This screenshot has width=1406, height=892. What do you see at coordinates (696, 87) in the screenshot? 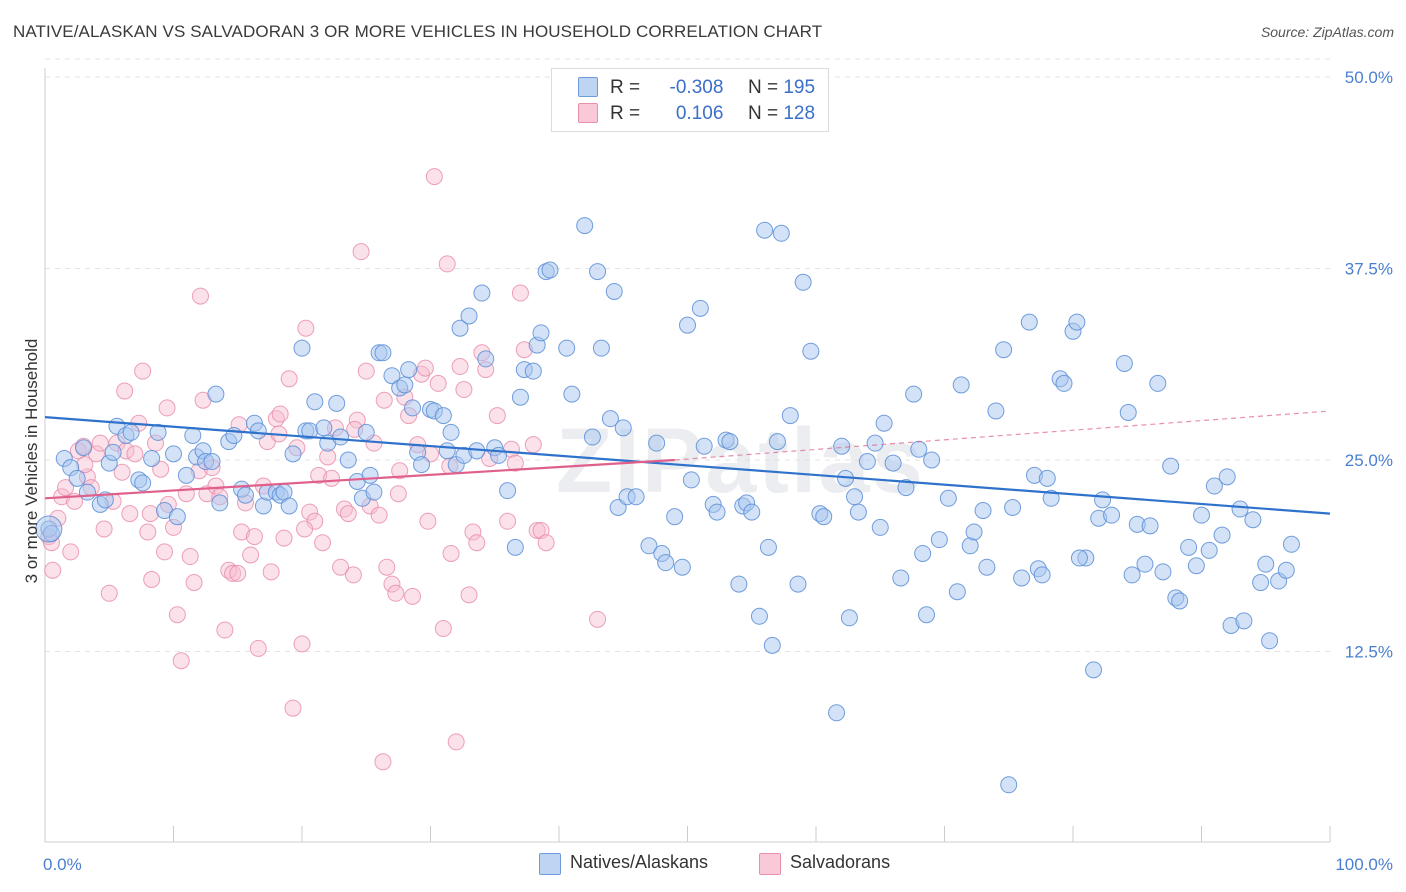
I see `legend-r-value: -0.308` at bounding box center [696, 87].